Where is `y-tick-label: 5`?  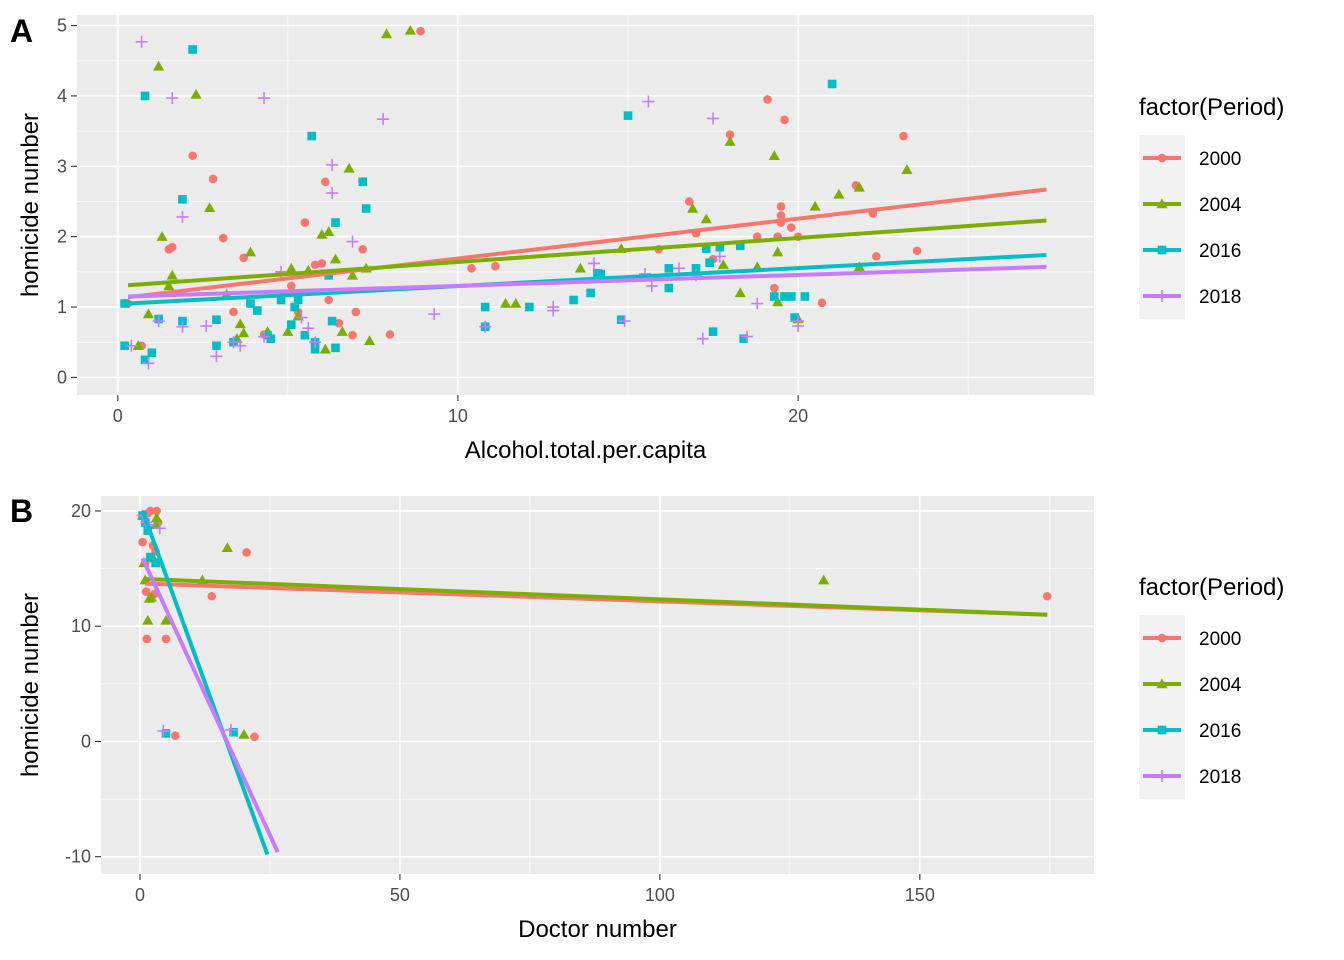 y-tick-label: 5 is located at coordinates (62, 26).